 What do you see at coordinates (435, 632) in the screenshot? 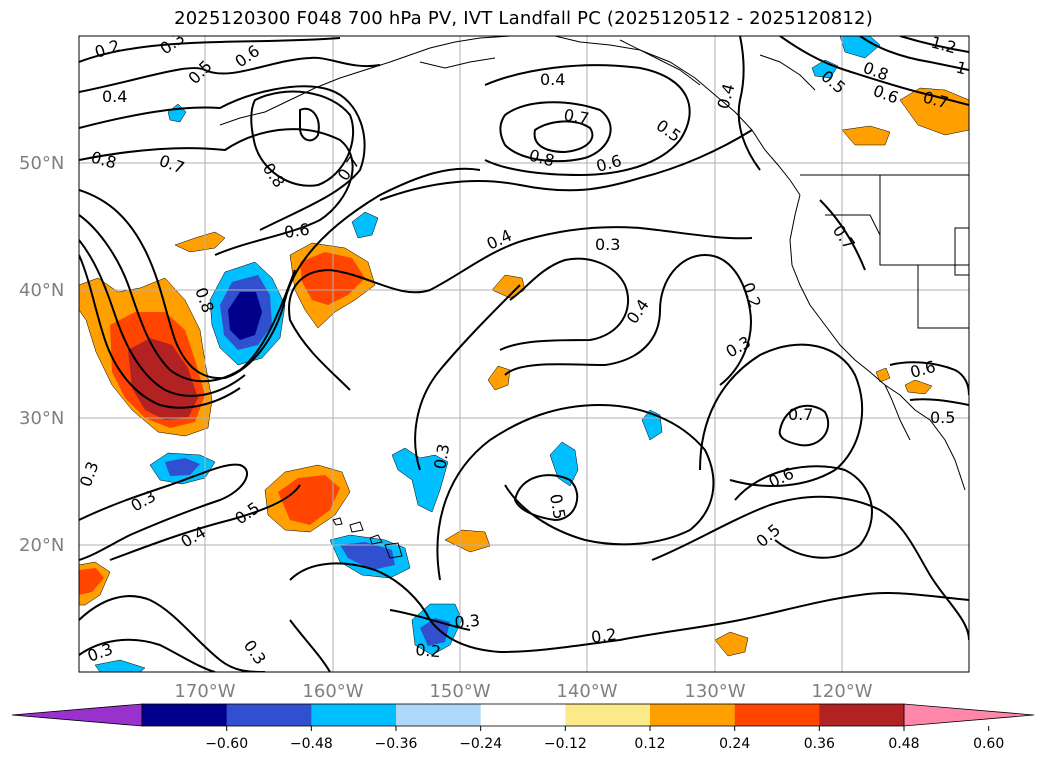
I see `small-blue-5-core` at bounding box center [435, 632].